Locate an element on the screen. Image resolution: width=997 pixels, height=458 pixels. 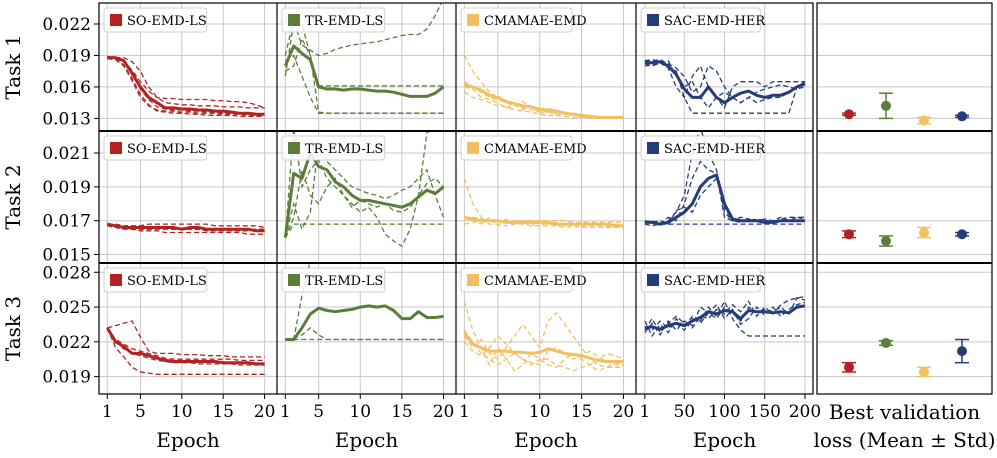
panel-task-2-so-emd-ls: SO-EMD-LS is located at coordinates (188, 197).